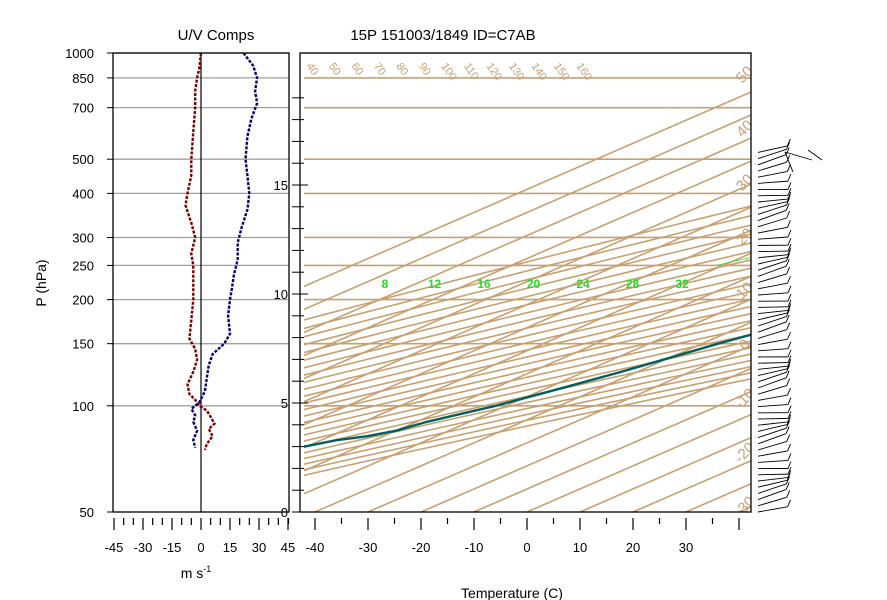 The width and height of the screenshot is (887, 600). What do you see at coordinates (580, 547) in the screenshot?
I see `temperature-tick-label: 10` at bounding box center [580, 547].